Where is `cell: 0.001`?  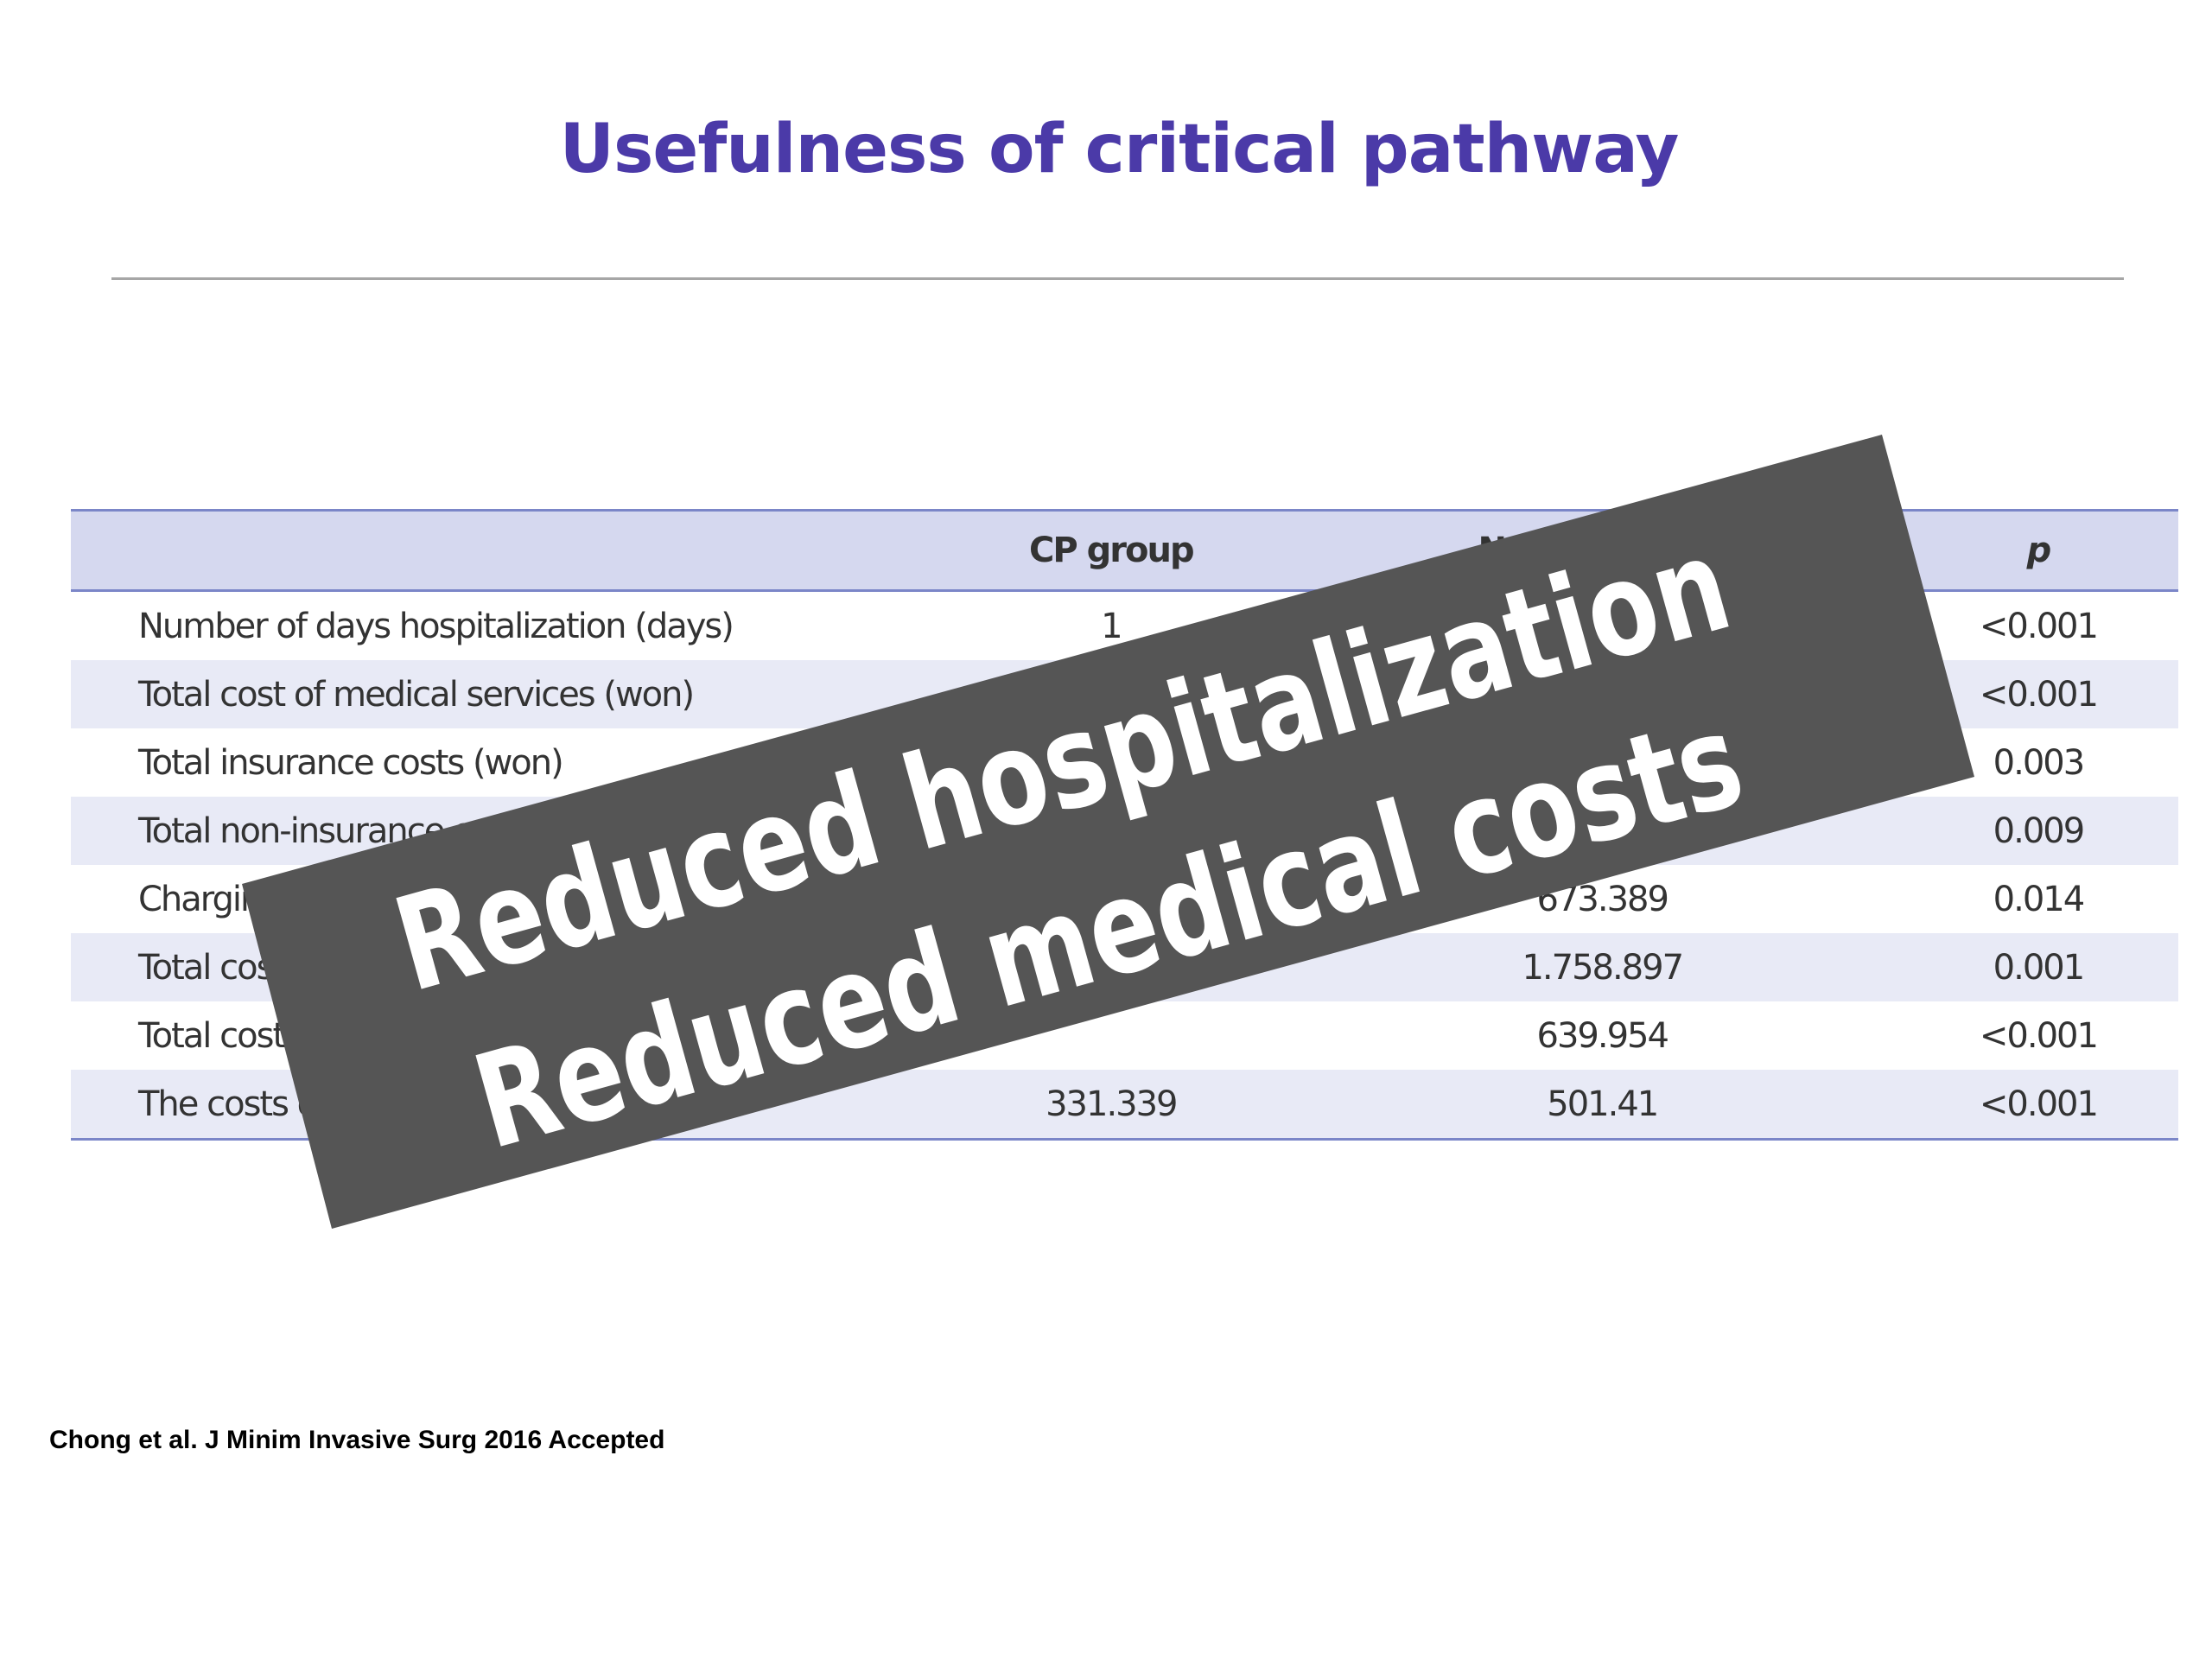 cell: 0.001 is located at coordinates (2039, 967).